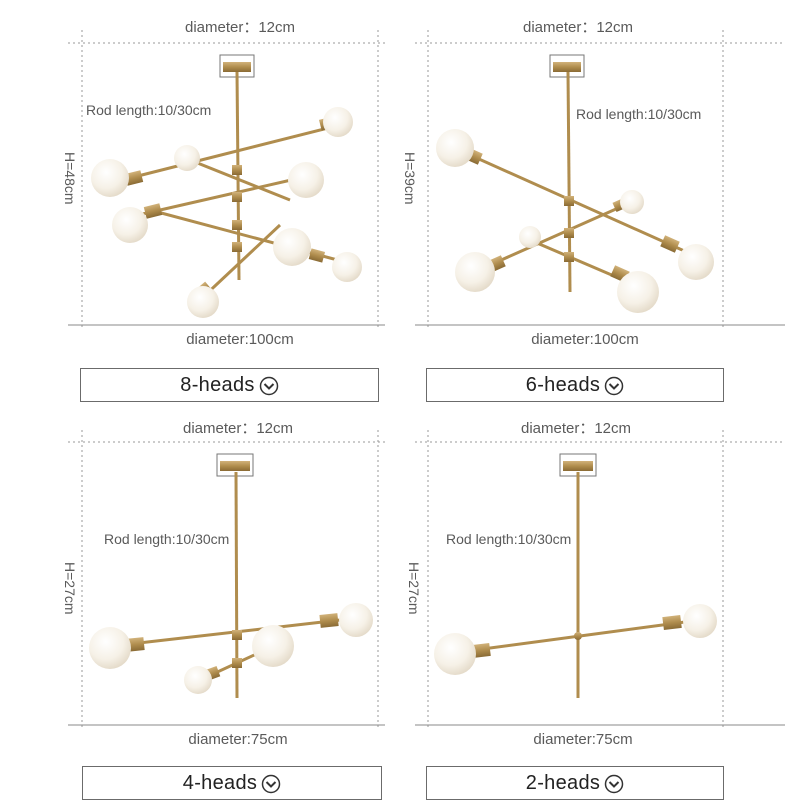 This screenshot has height=800, width=800. Describe the element at coordinates (563, 384) in the screenshot. I see `variant-label: 6-heads` at that location.